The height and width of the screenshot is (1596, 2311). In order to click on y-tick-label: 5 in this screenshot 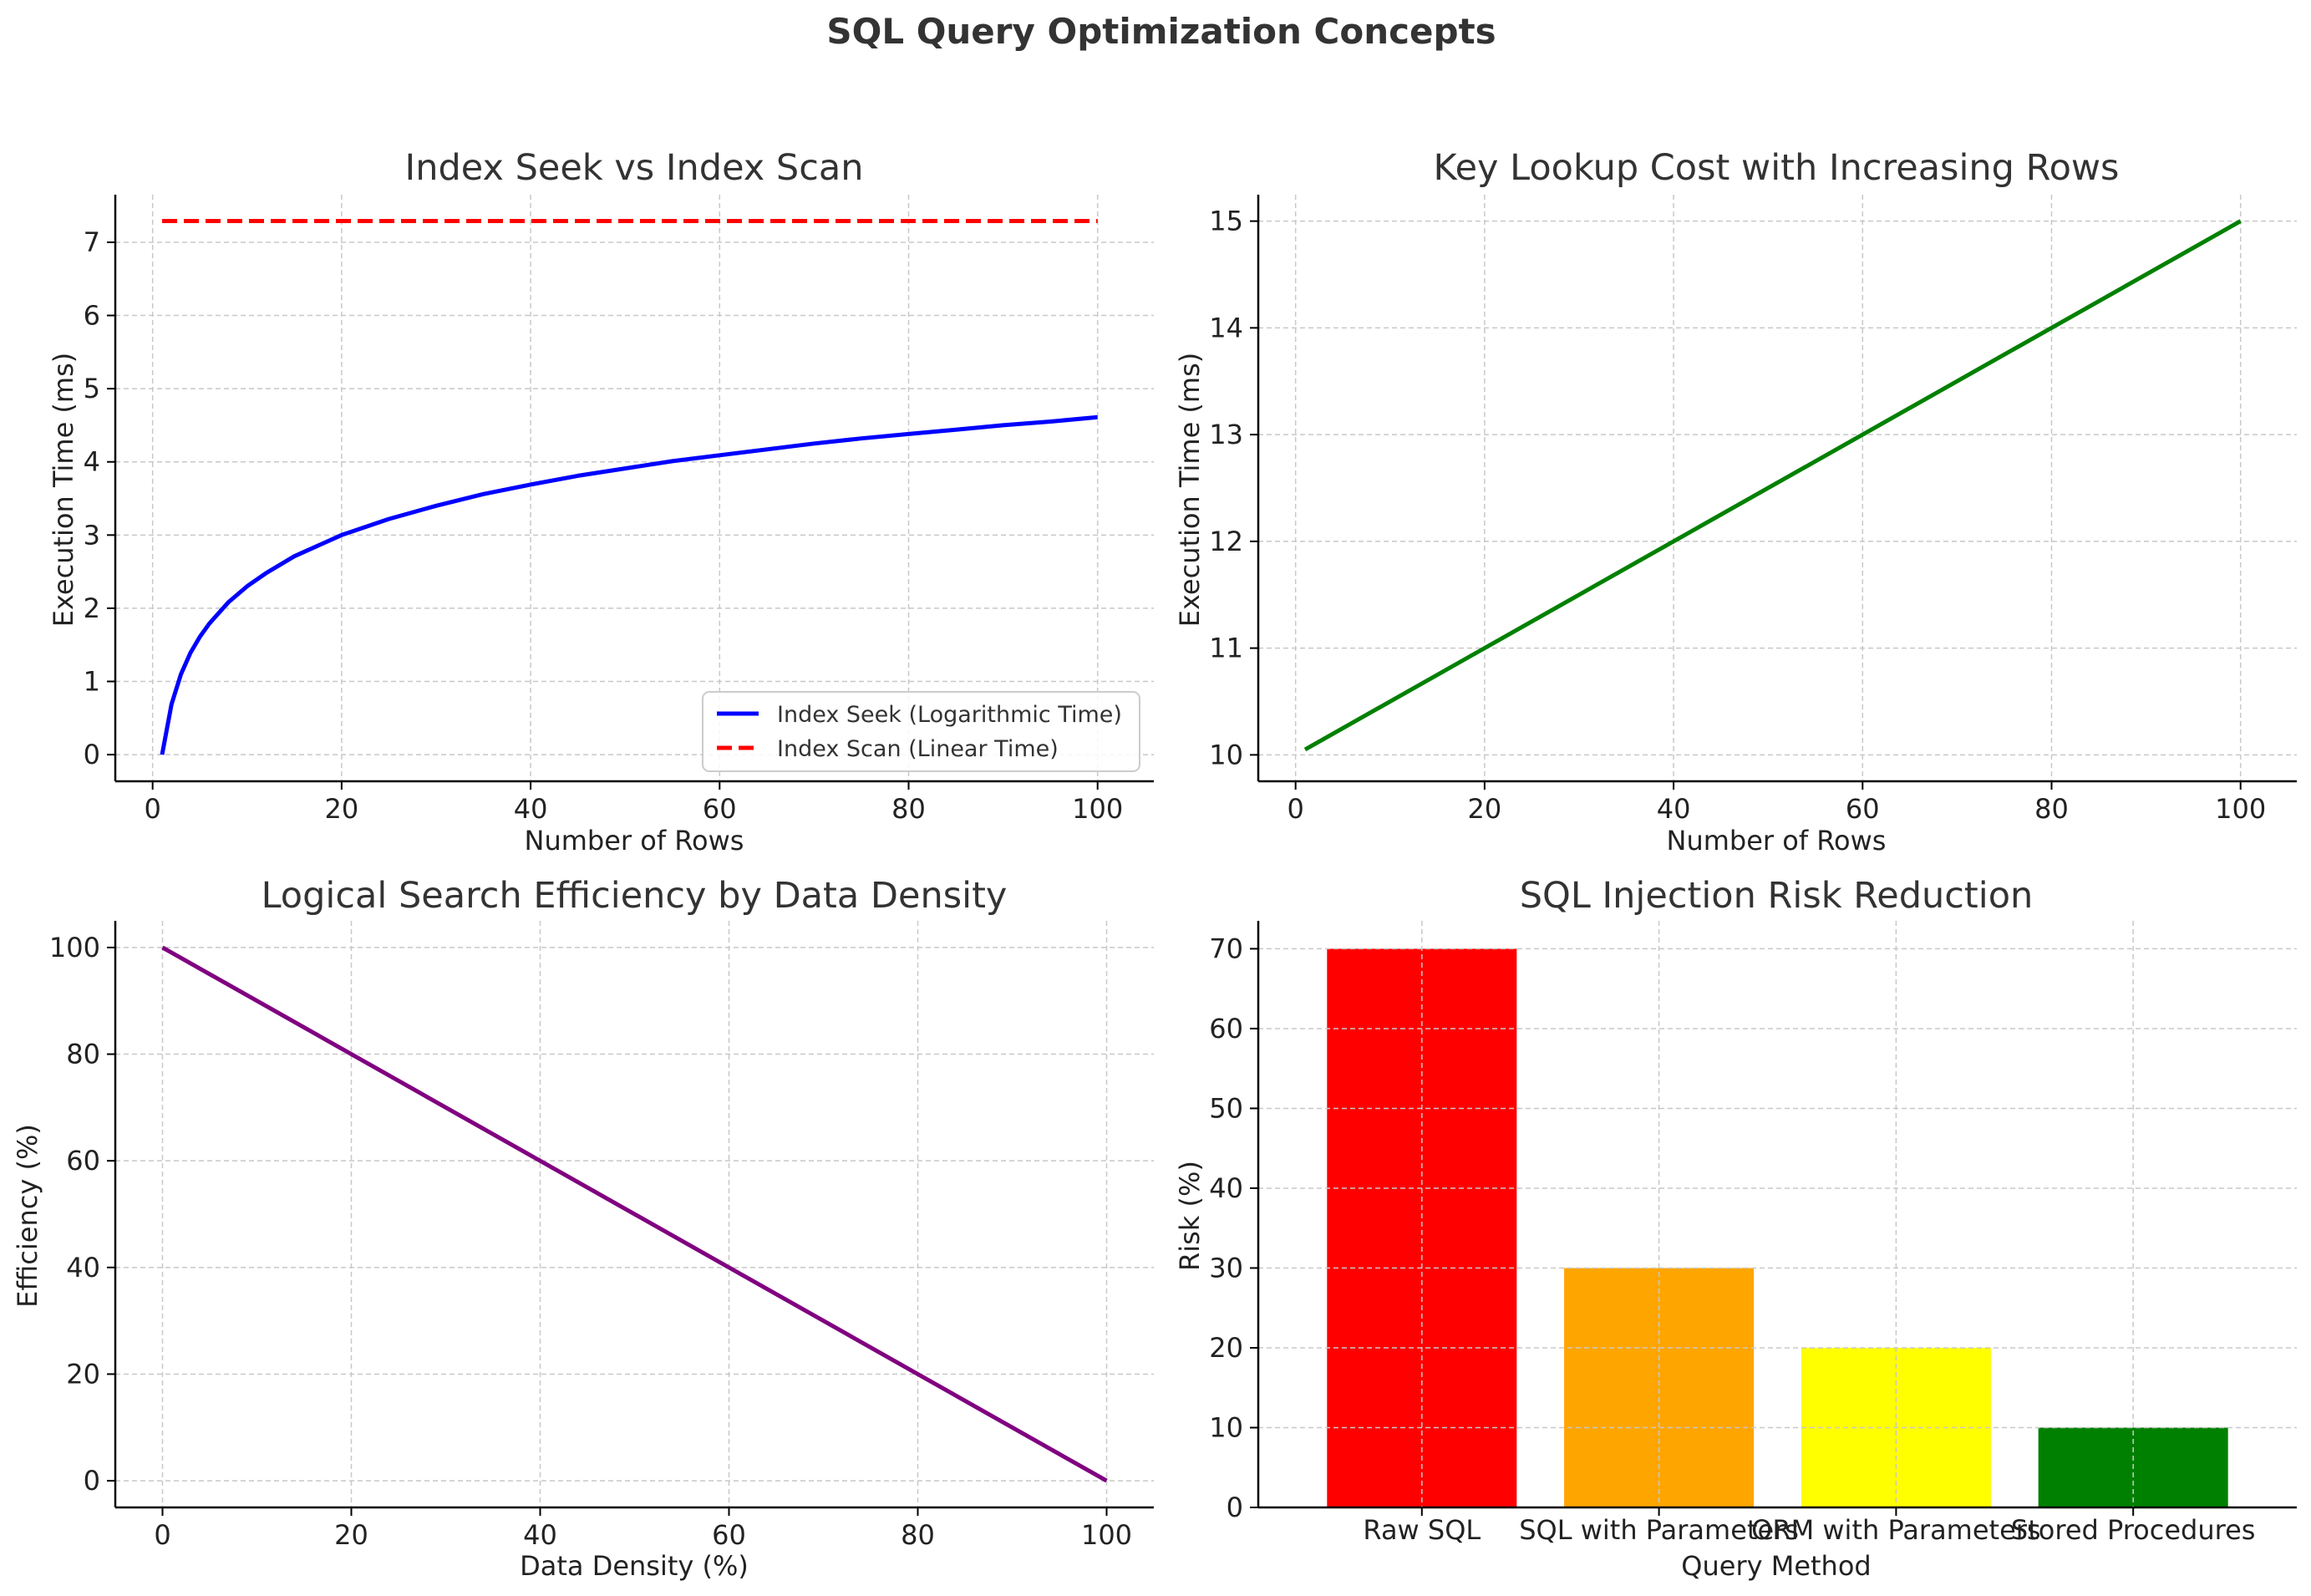, I will do `click(92, 388)`.